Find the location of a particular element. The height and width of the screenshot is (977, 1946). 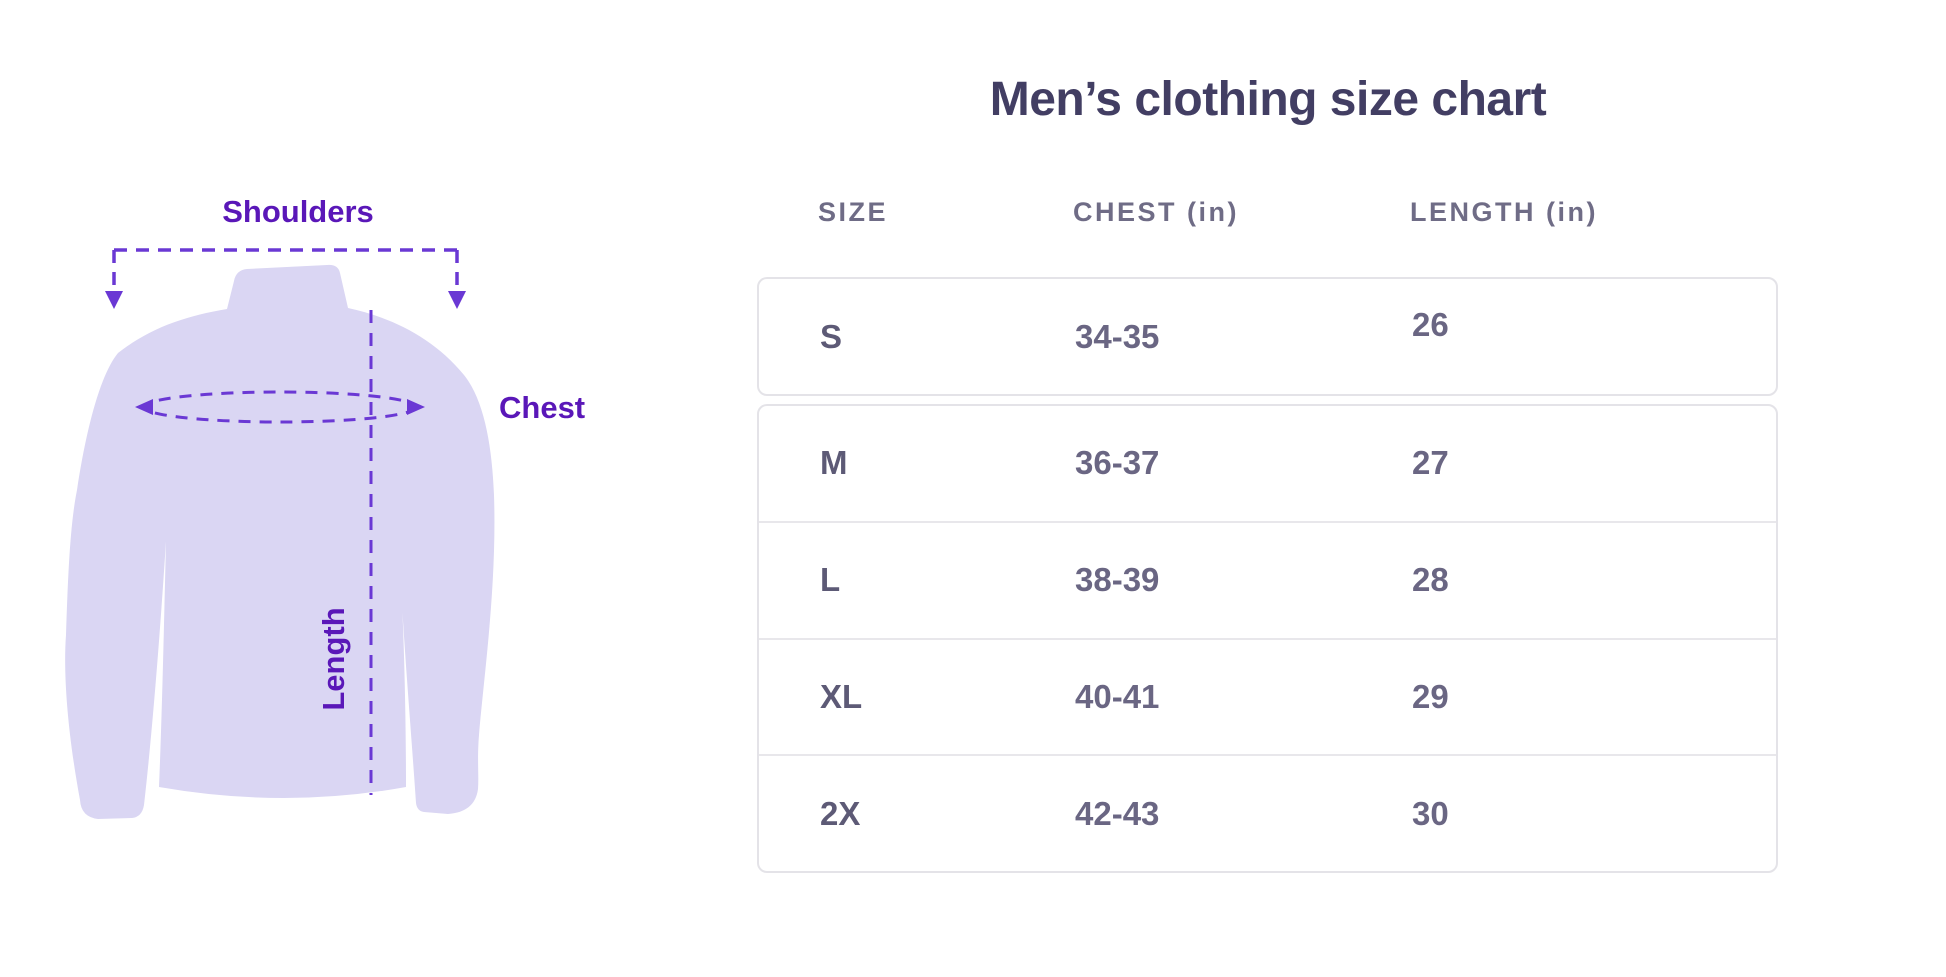

size-table-card-top: S 34-35 26 is located at coordinates (1267, 336).